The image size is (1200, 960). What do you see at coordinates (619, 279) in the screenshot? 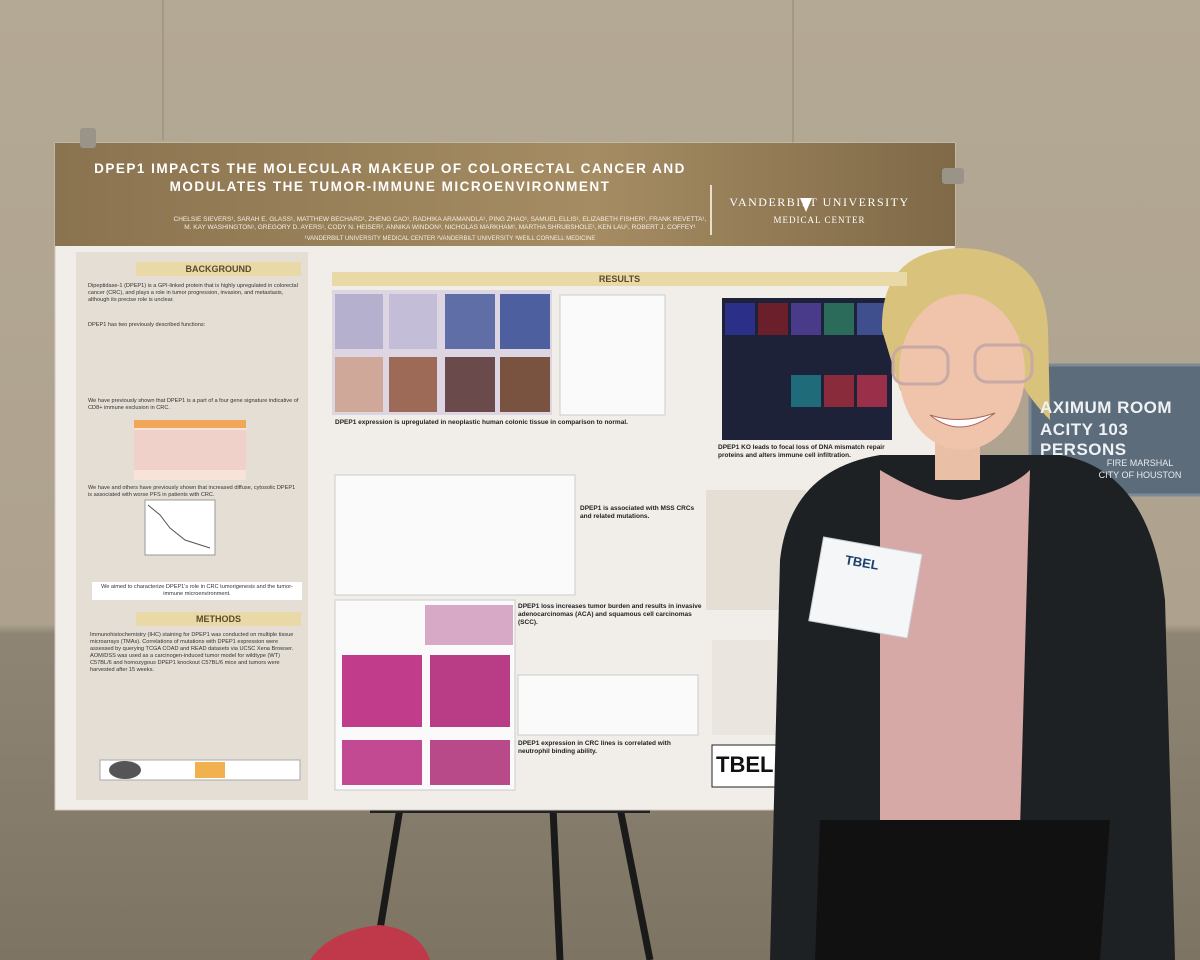
I see `section-heading: RESULTS` at bounding box center [619, 279].